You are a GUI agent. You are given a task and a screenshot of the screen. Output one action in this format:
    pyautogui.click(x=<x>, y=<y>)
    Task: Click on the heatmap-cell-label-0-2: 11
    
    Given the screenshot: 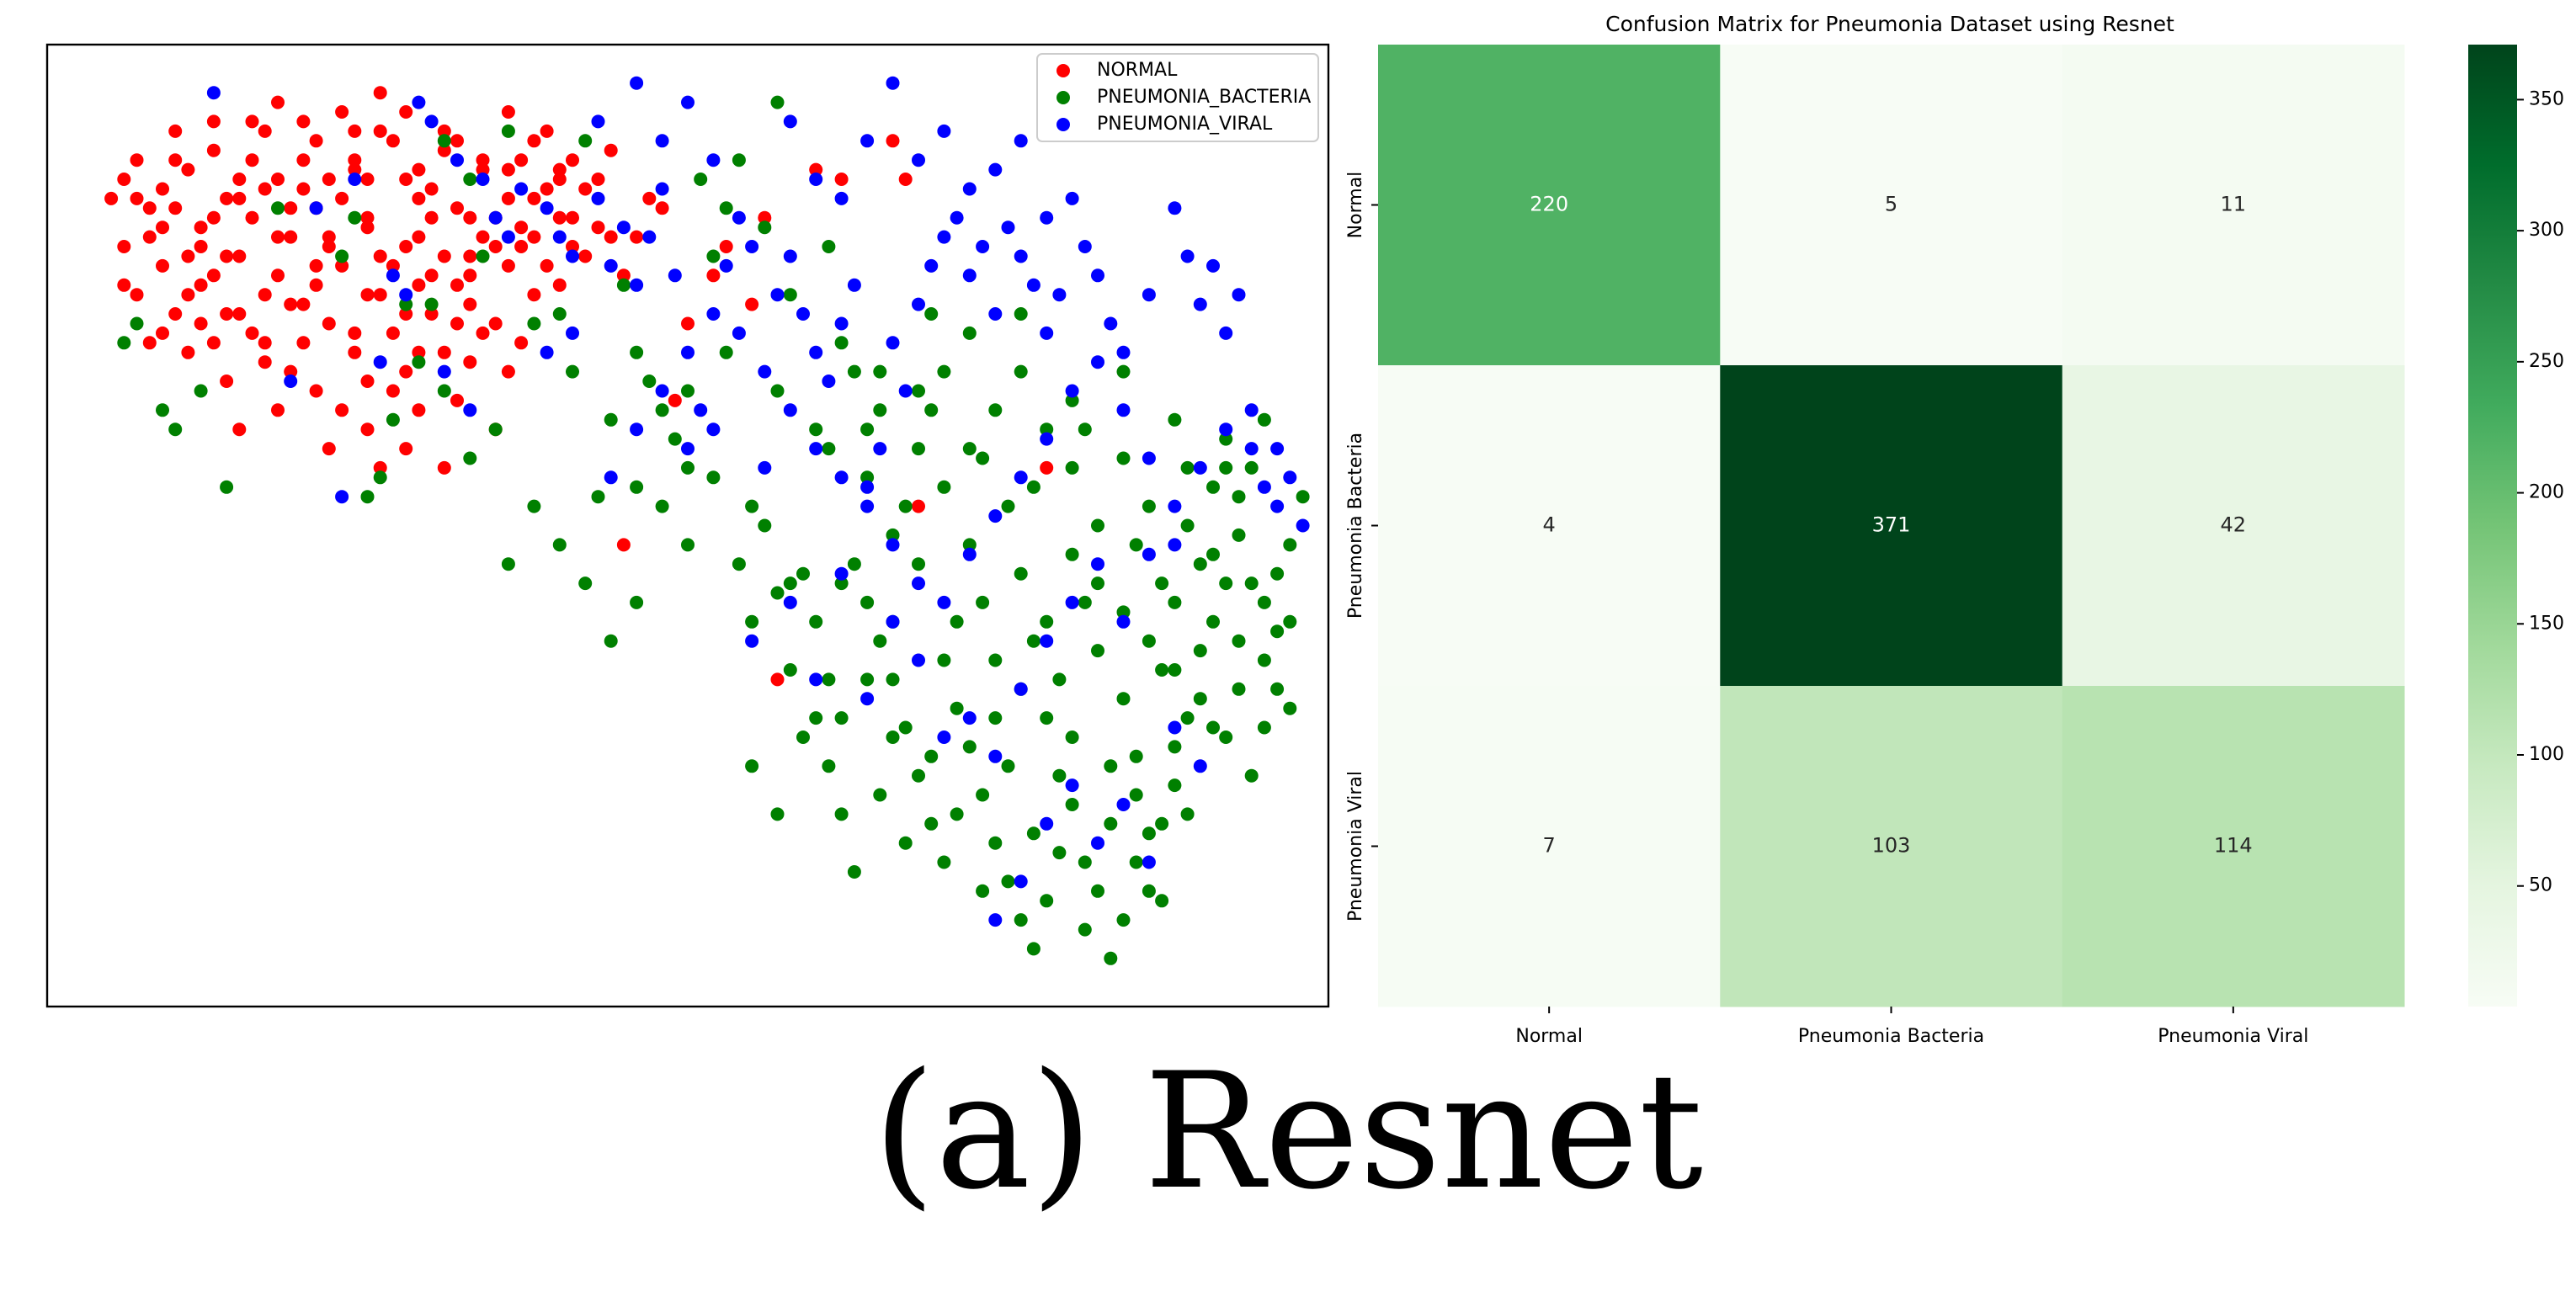 What is the action you would take?
    pyautogui.click(x=2234, y=204)
    